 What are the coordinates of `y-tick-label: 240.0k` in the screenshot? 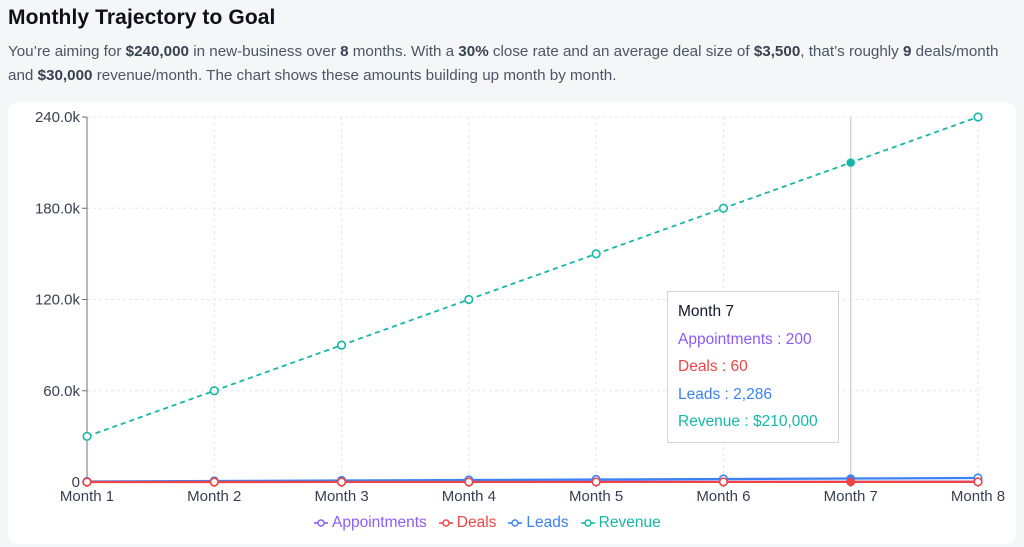 It's located at (58, 117).